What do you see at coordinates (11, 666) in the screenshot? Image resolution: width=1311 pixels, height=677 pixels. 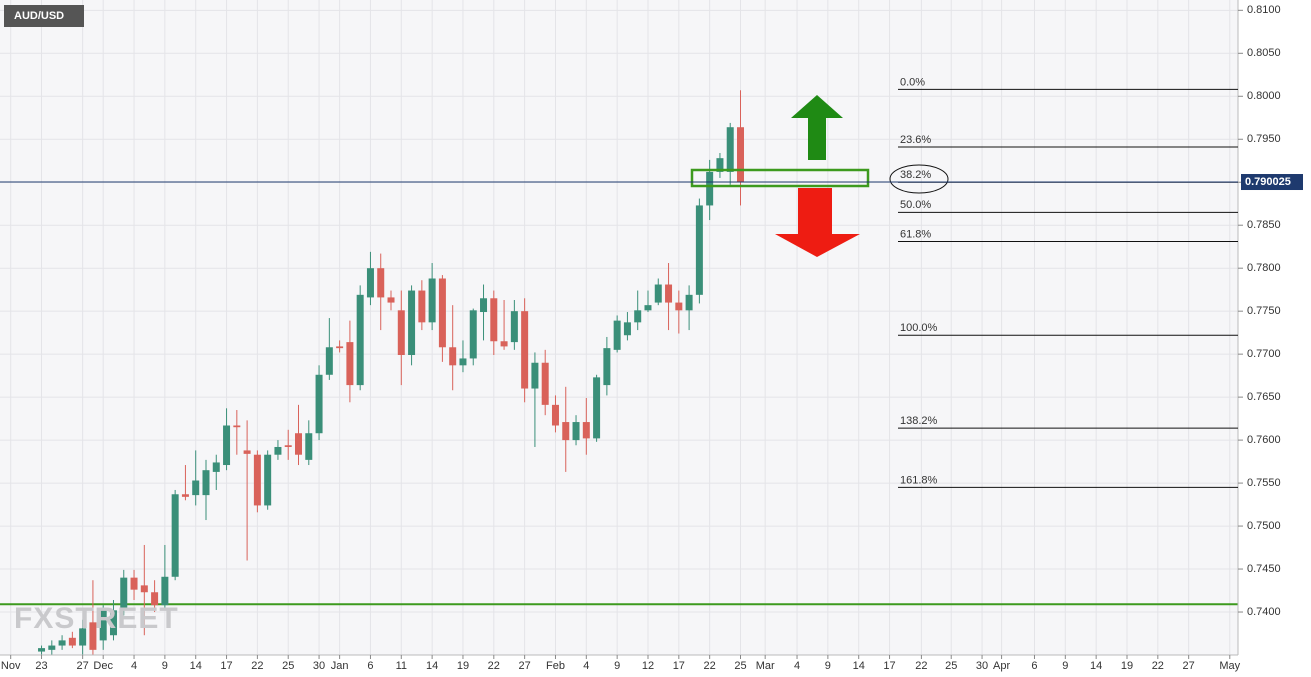 I see `x-tick-label: Nov` at bounding box center [11, 666].